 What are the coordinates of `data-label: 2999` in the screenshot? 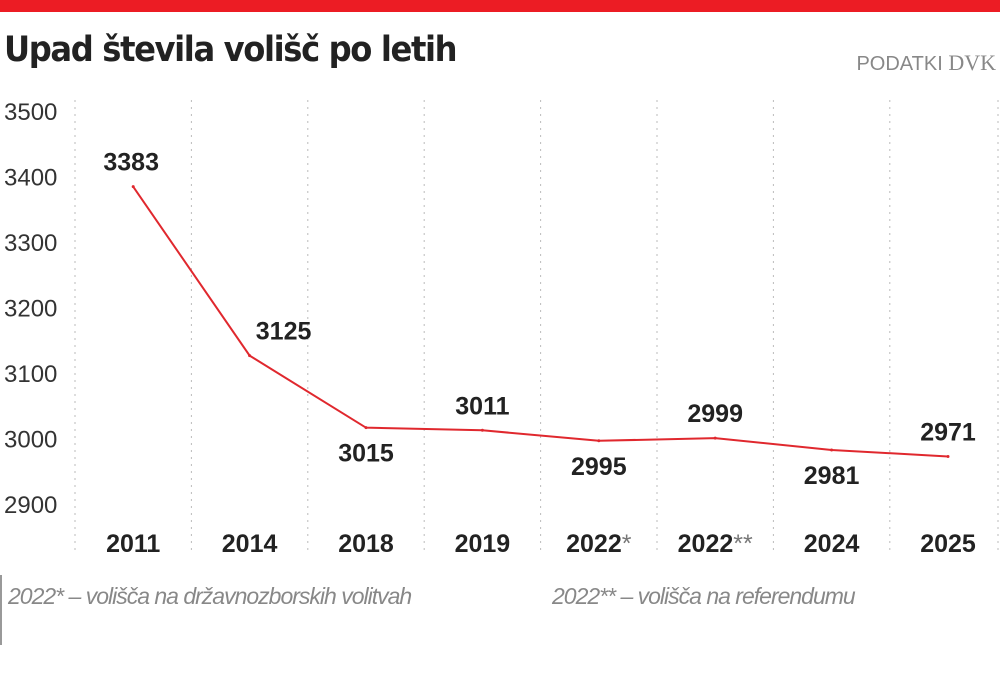 It's located at (715, 414).